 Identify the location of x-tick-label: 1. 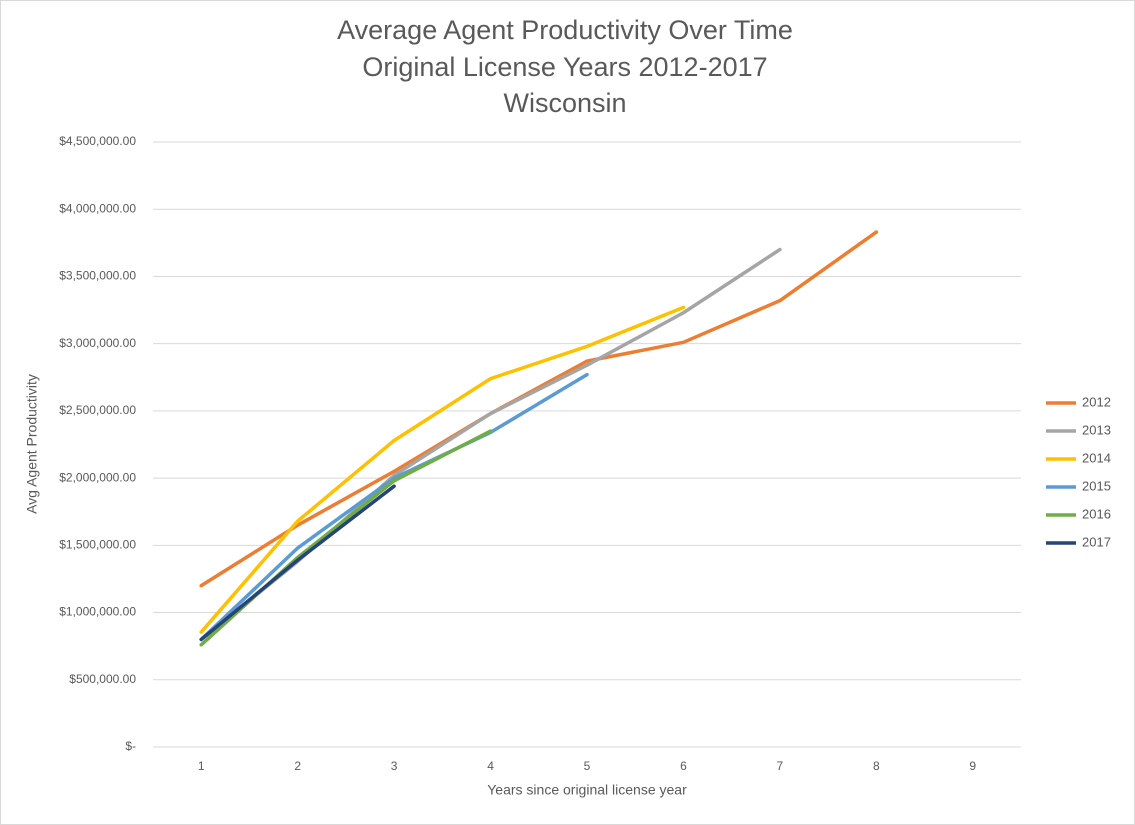
(201, 766).